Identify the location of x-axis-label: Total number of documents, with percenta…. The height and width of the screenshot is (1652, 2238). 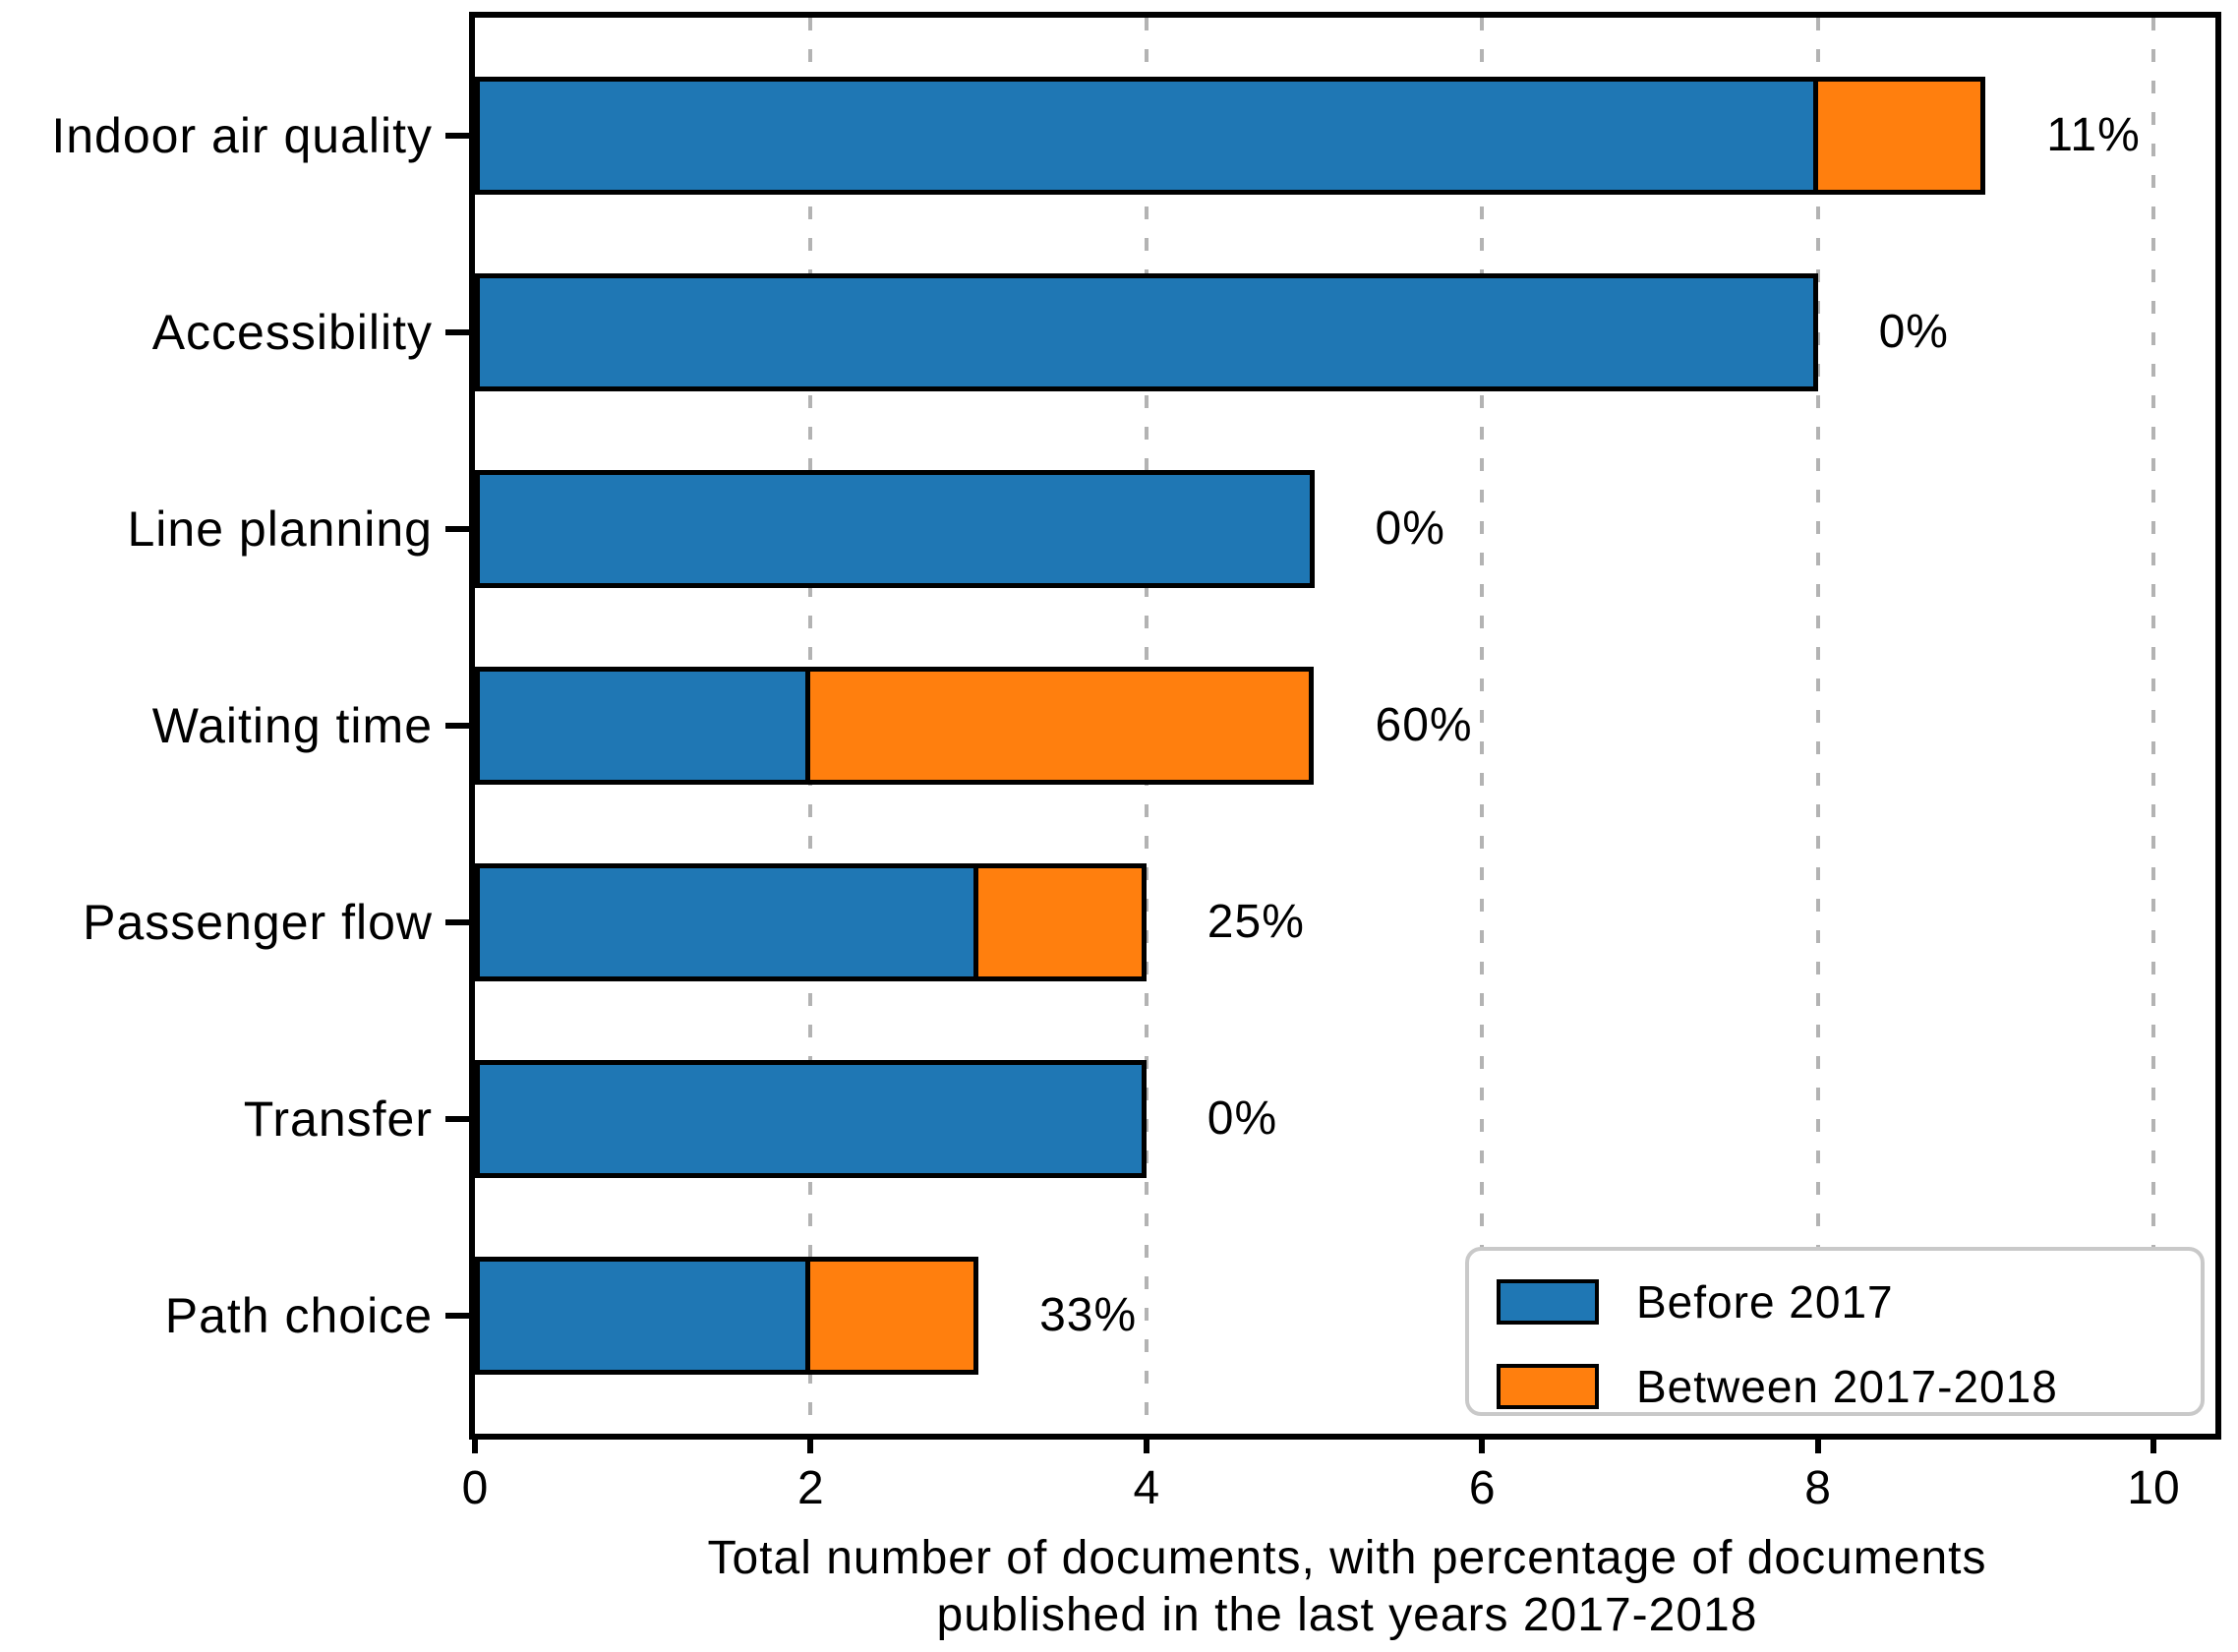
(1315, 1587).